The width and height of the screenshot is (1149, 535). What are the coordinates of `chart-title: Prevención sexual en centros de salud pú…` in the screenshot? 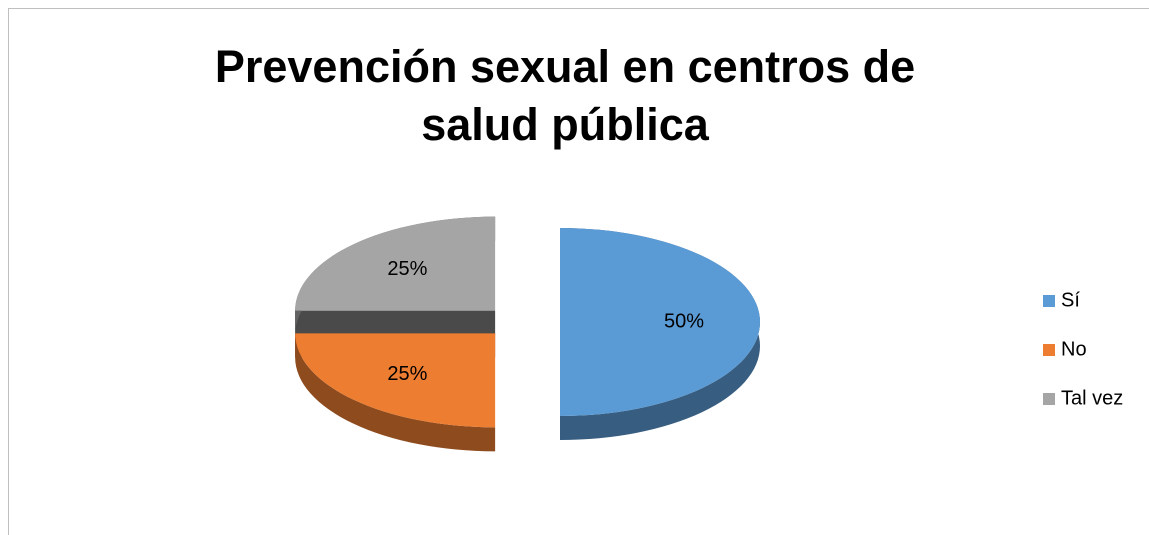 It's located at (565, 95).